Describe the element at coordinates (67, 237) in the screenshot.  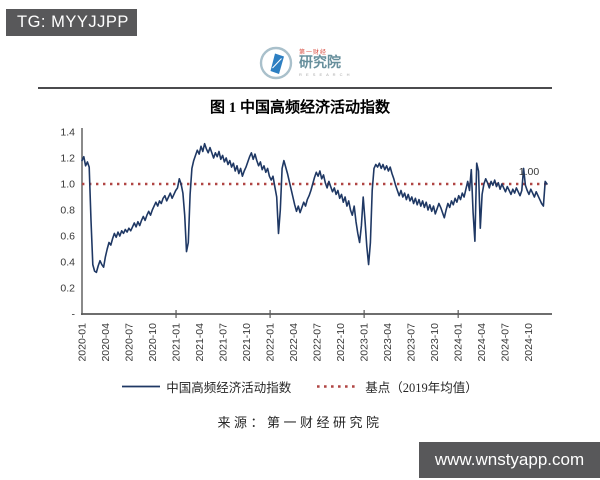
I see `y-axis-label: 0.6` at that location.